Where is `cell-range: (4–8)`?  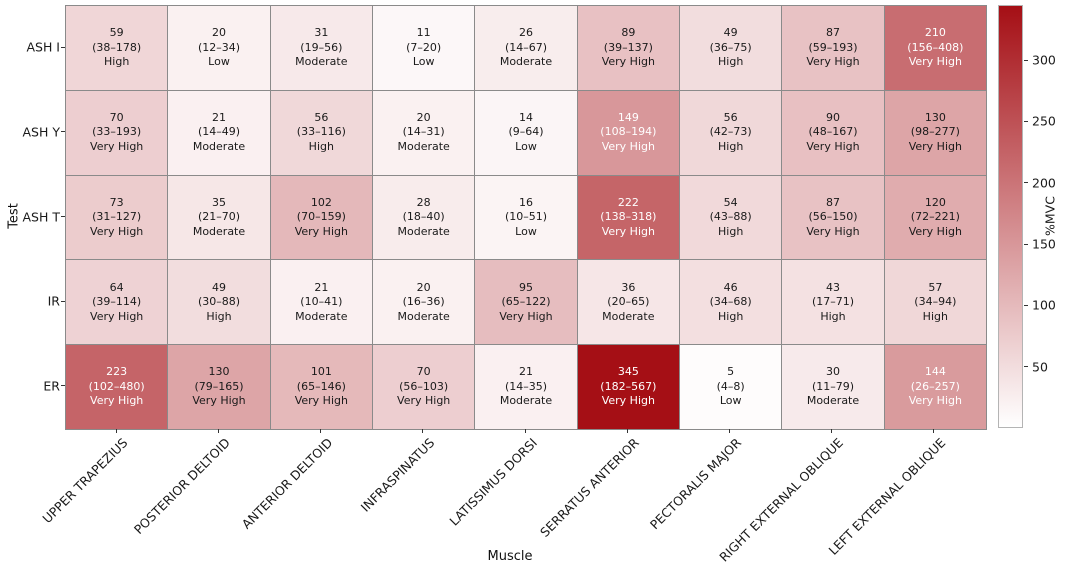 cell-range: (4–8) is located at coordinates (730, 386).